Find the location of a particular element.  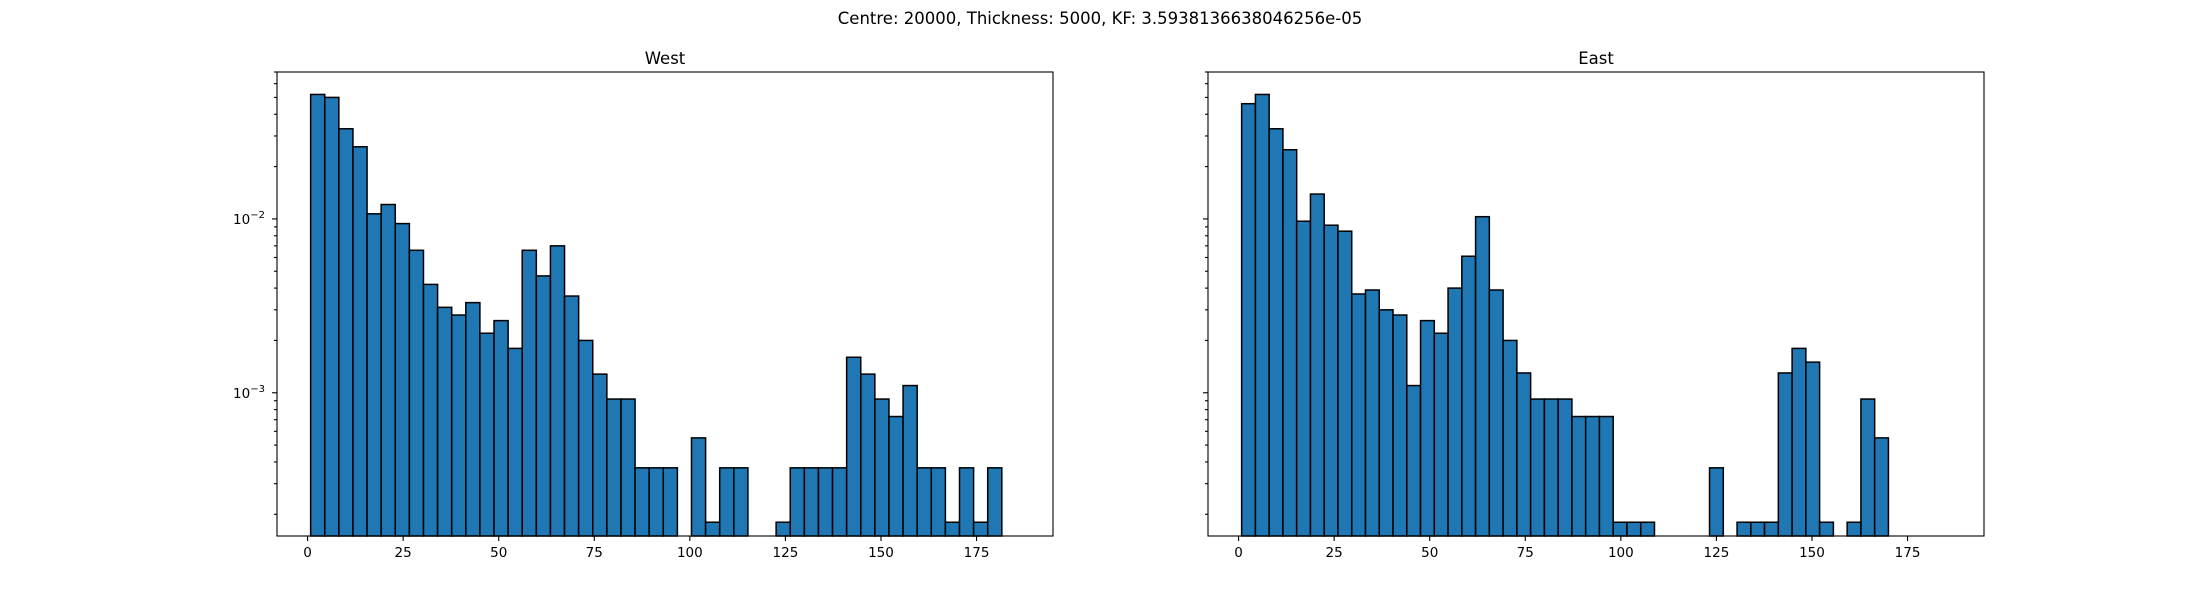

y-tick-label: 10⁻² is located at coordinates (249, 219).